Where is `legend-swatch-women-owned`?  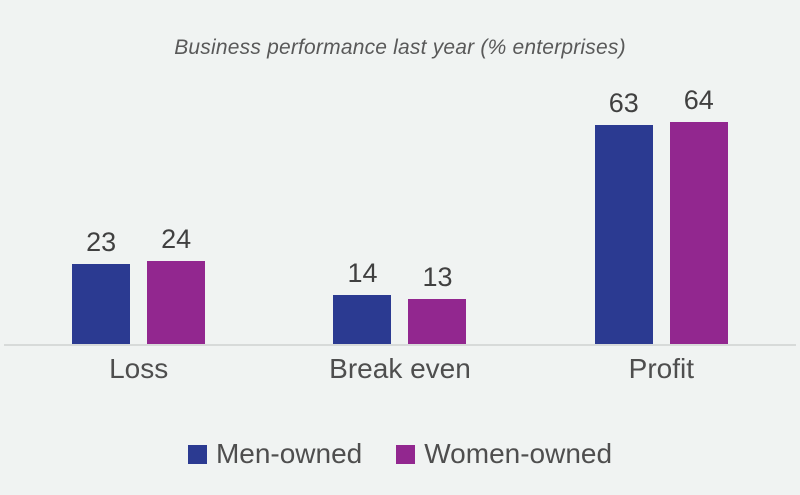 legend-swatch-women-owned is located at coordinates (406, 454).